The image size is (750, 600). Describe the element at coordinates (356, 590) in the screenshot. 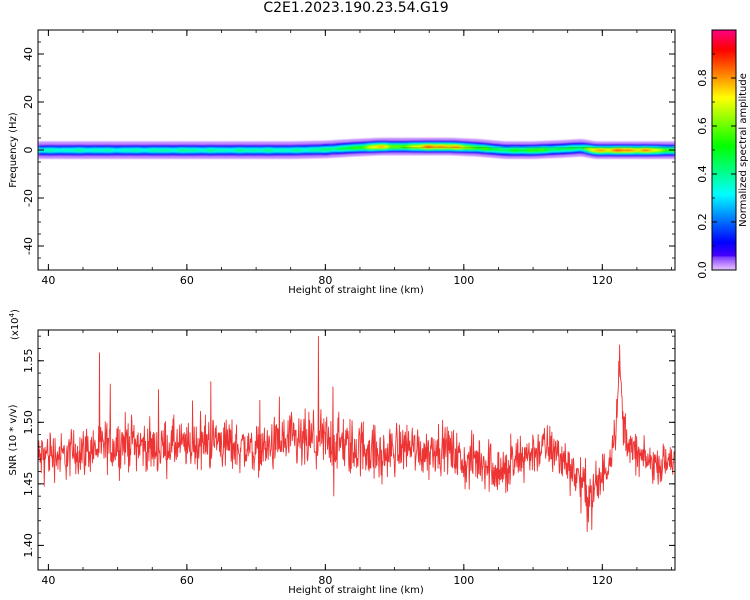

I see `snr-xlabel: Height of straight line (km)` at that location.